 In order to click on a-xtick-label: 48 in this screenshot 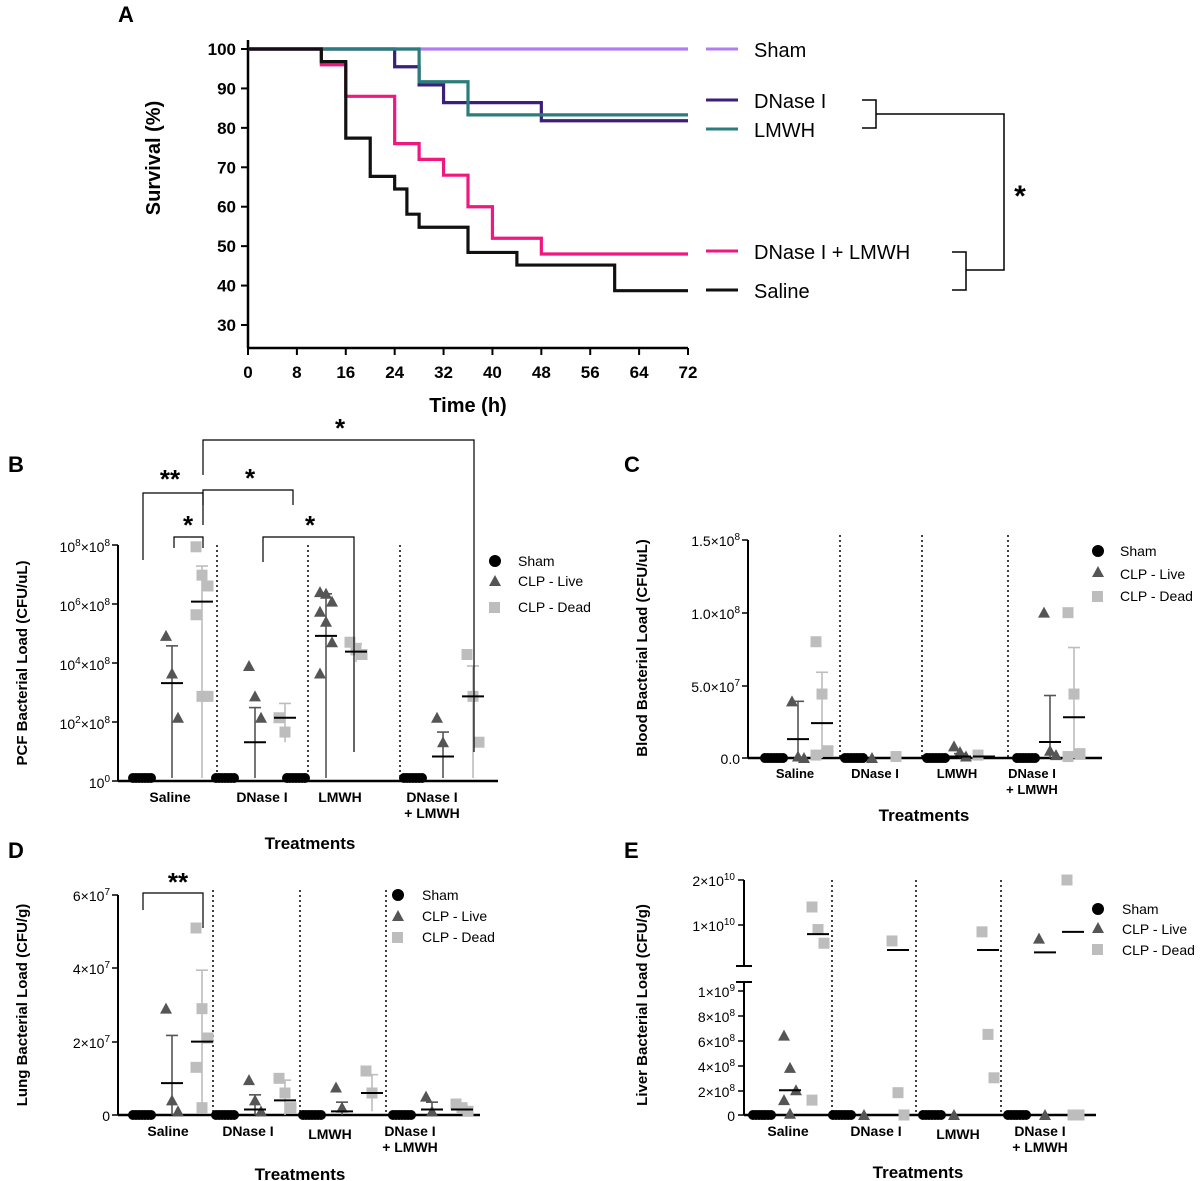, I will do `click(541, 372)`.